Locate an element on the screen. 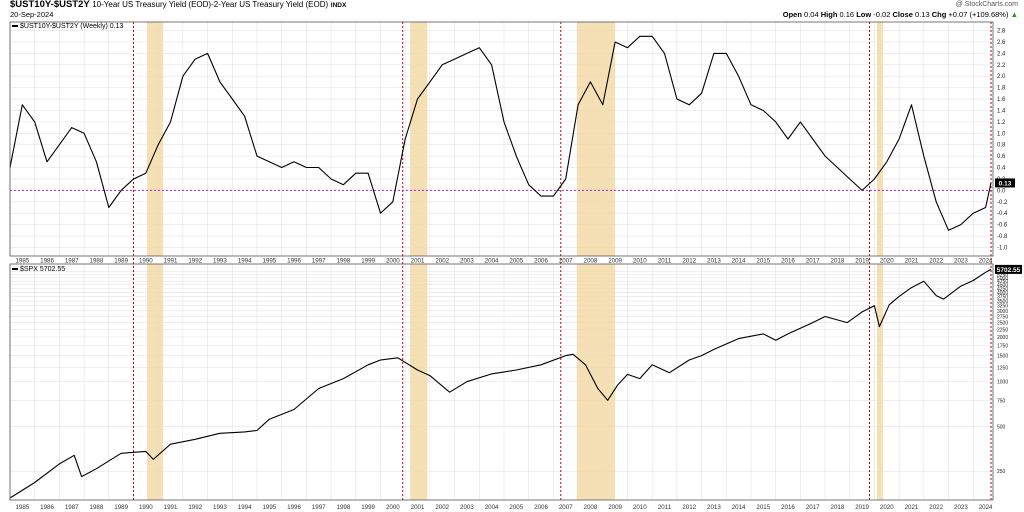 The width and height of the screenshot is (1024, 512). x-tick-label-top: 2024 is located at coordinates (986, 261).